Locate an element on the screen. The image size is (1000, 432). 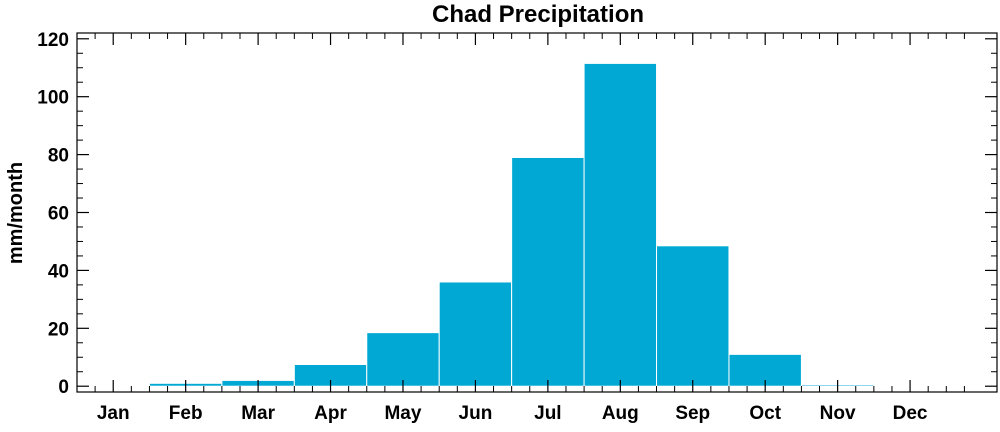
y-tick-label: 100 is located at coordinates (53, 98).